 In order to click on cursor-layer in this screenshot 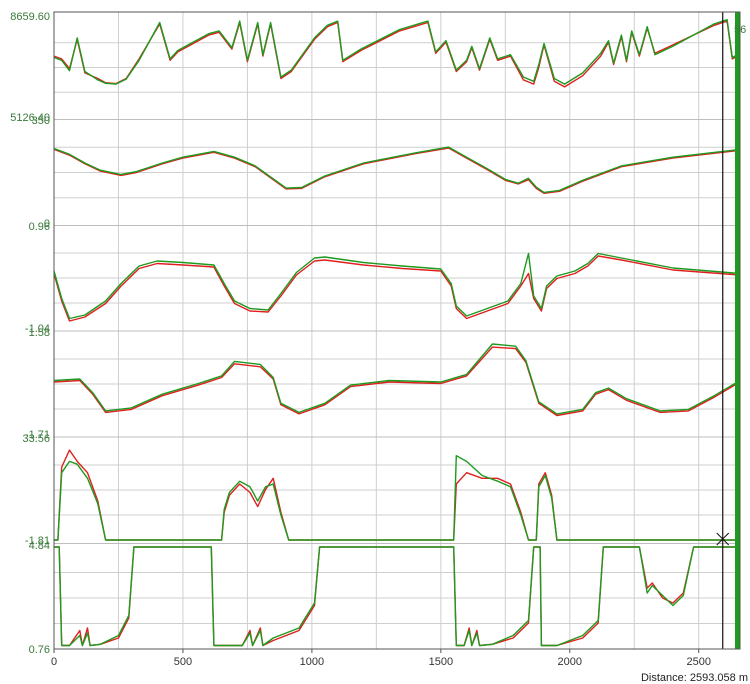, I will do `click(728, 330)`.